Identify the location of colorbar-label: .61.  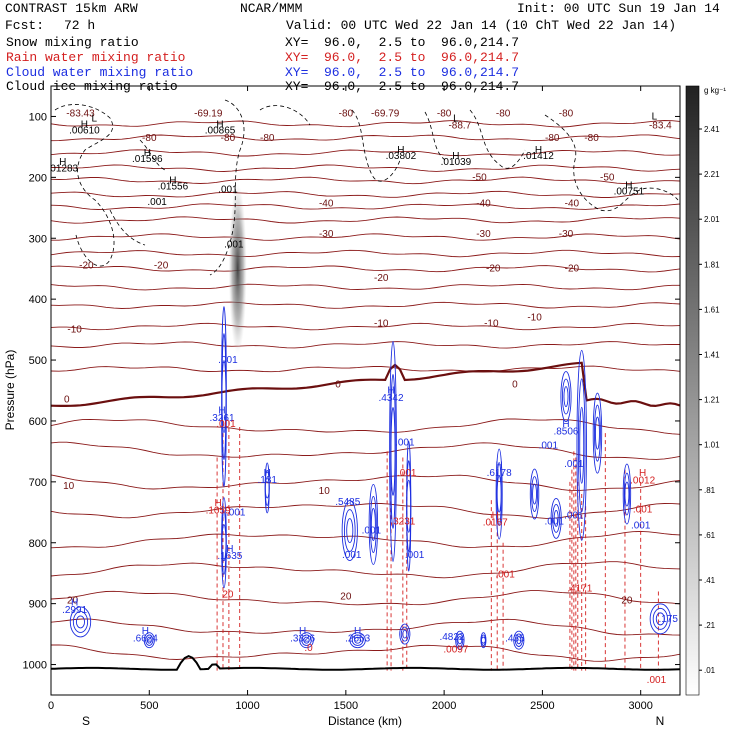
(710, 535).